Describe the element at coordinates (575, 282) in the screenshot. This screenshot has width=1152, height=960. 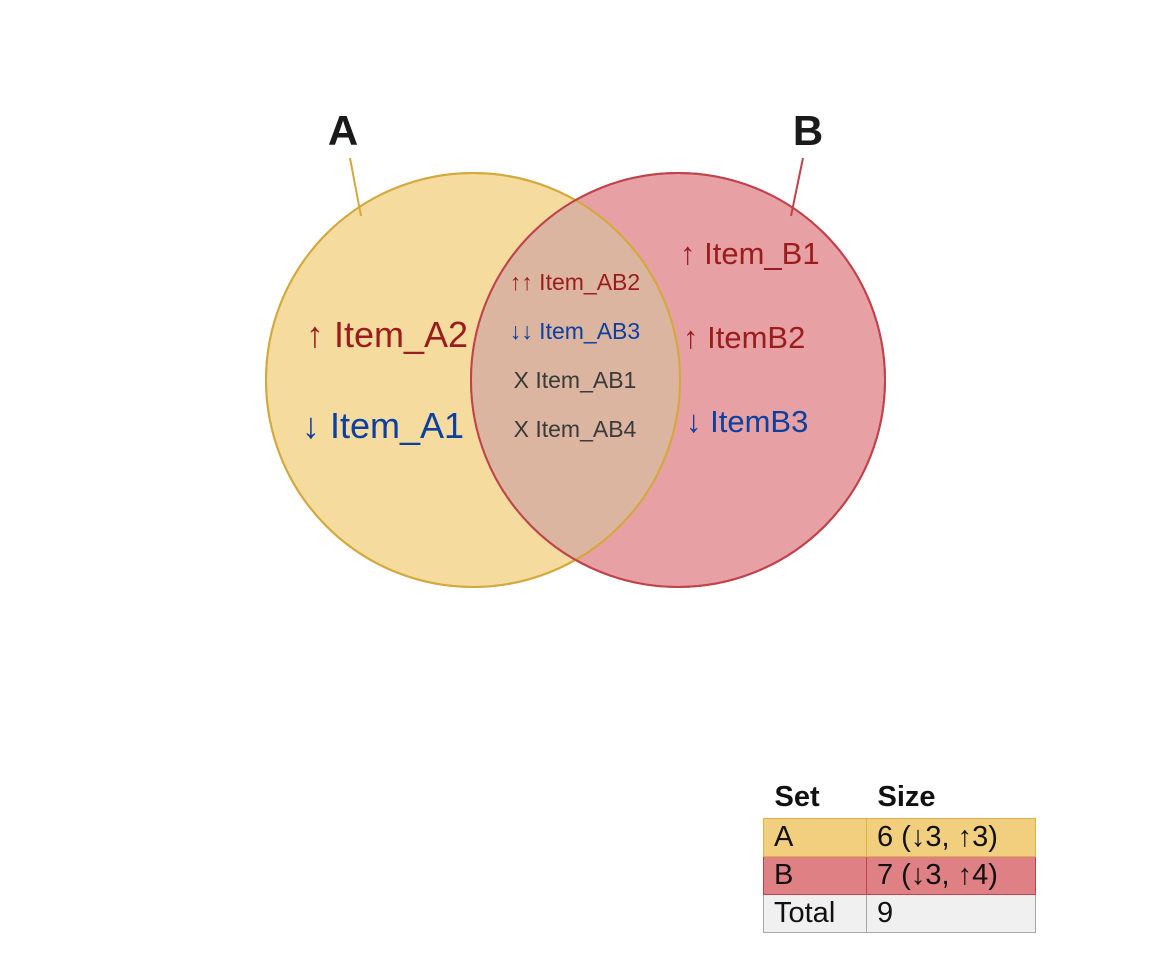
I see `ab-item: ↑↑ Item_AB2` at that location.